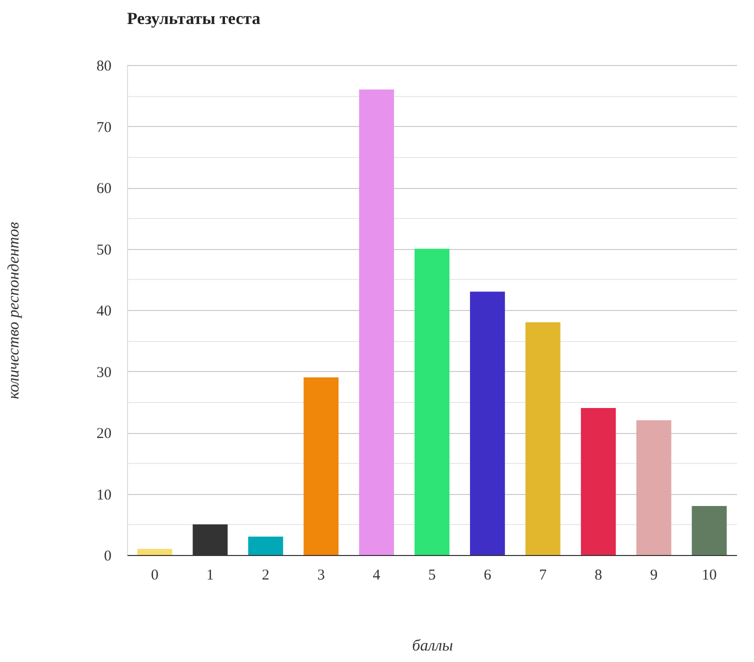 The height and width of the screenshot is (662, 754). I want to click on x-tick-label: 4, so click(376, 576).